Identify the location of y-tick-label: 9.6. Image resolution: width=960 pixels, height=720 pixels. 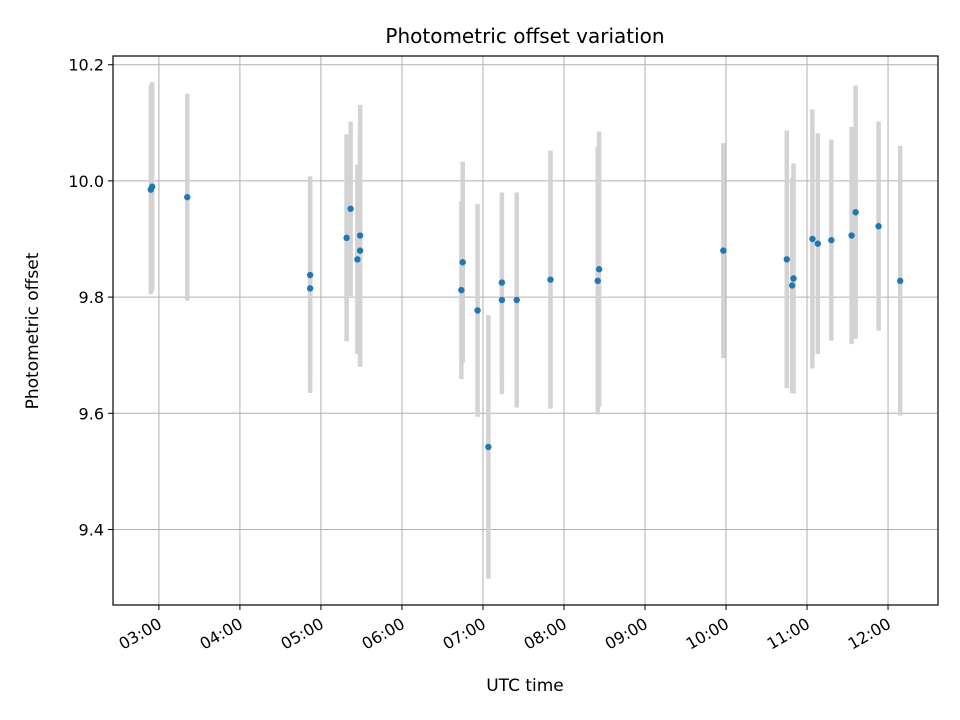
(91, 413).